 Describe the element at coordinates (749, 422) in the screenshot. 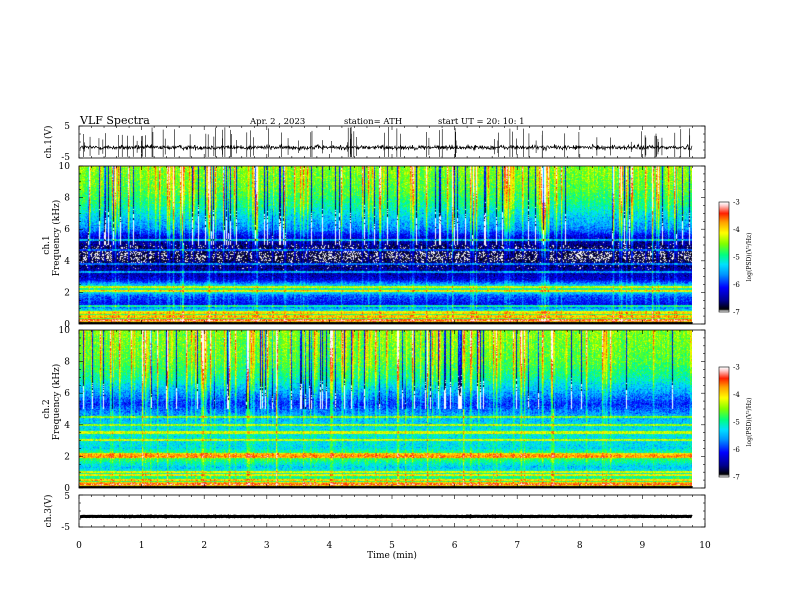

I see `colorbar-2-label: log(PSD)(V²/Hz)` at that location.